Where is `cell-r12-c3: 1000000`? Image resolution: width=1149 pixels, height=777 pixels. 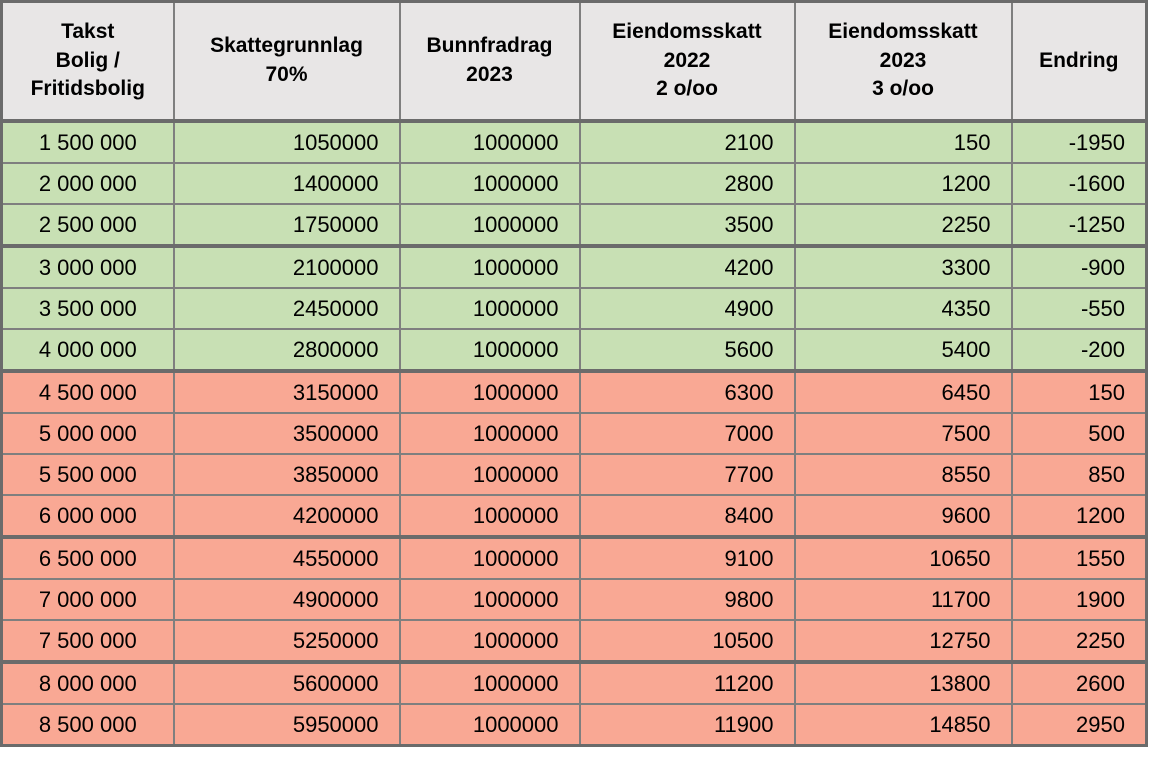
cell-r12-c3: 1000000 is located at coordinates (489, 599).